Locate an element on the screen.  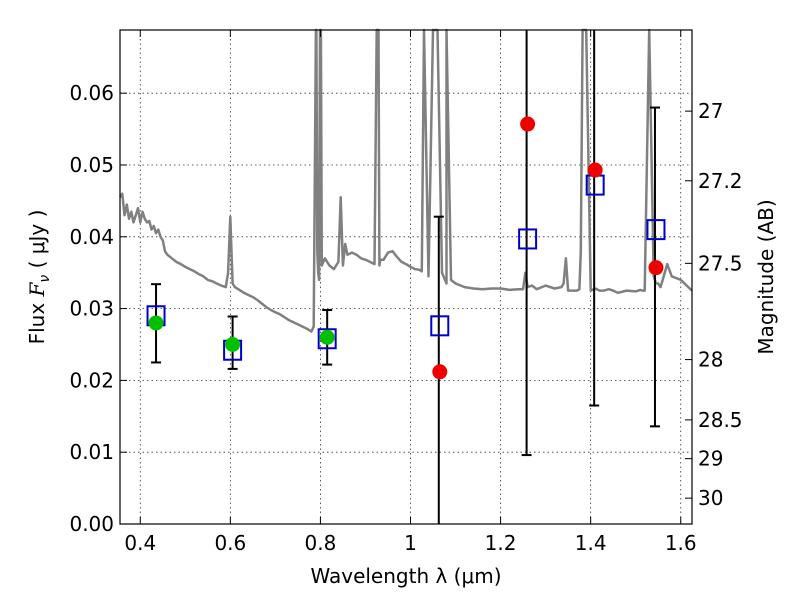
y-tick-label: 0.05 is located at coordinates (91, 165).